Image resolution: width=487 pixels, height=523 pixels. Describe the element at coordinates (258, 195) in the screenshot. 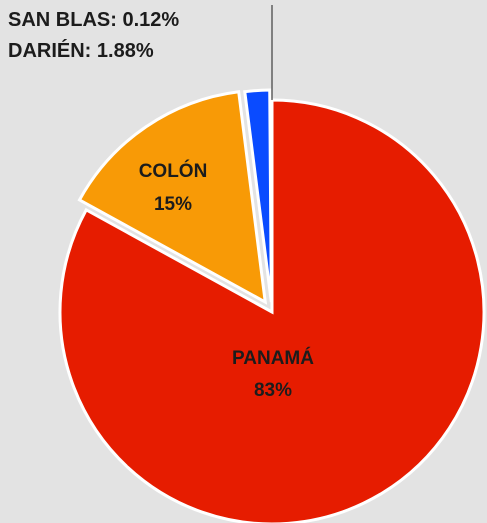

I see `pie-slice-darien` at that location.